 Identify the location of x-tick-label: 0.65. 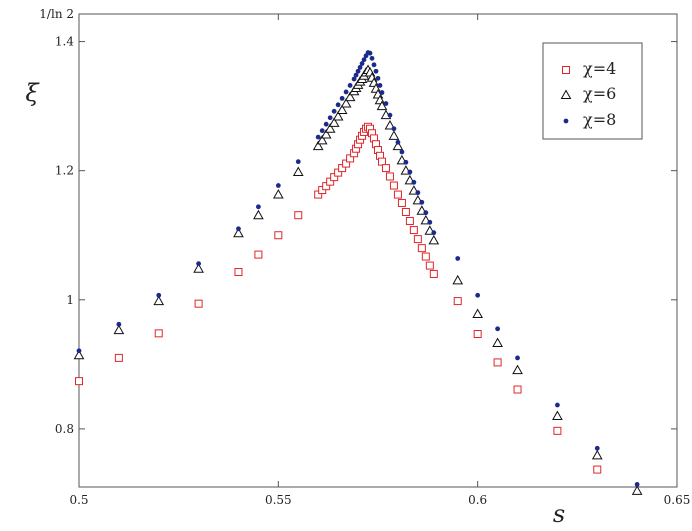
(677, 500).